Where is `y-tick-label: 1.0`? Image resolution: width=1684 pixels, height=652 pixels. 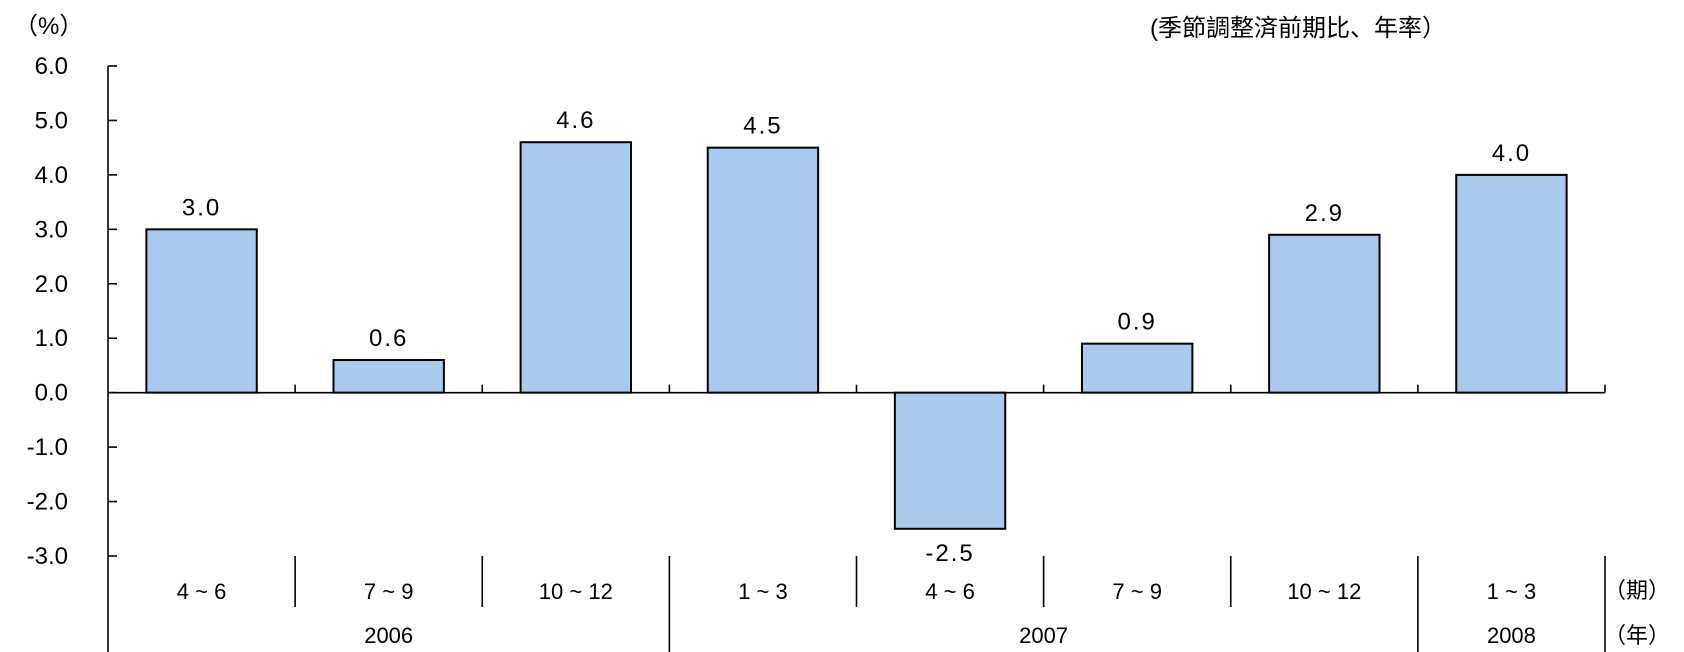 y-tick-label: 1.0 is located at coordinates (51, 338).